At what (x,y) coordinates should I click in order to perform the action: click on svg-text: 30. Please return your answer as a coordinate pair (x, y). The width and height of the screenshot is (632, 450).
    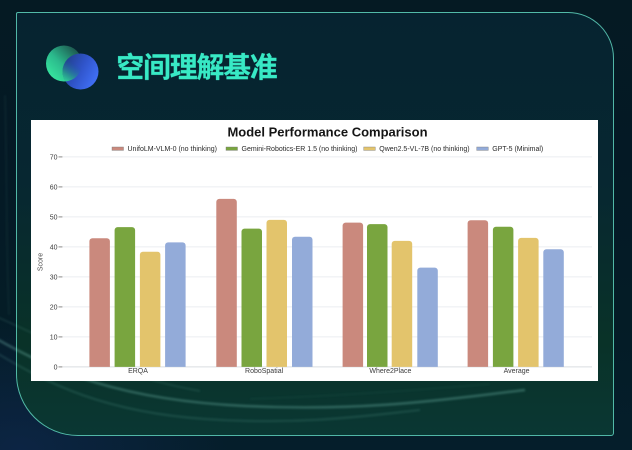
    Looking at the image, I should click on (54, 277).